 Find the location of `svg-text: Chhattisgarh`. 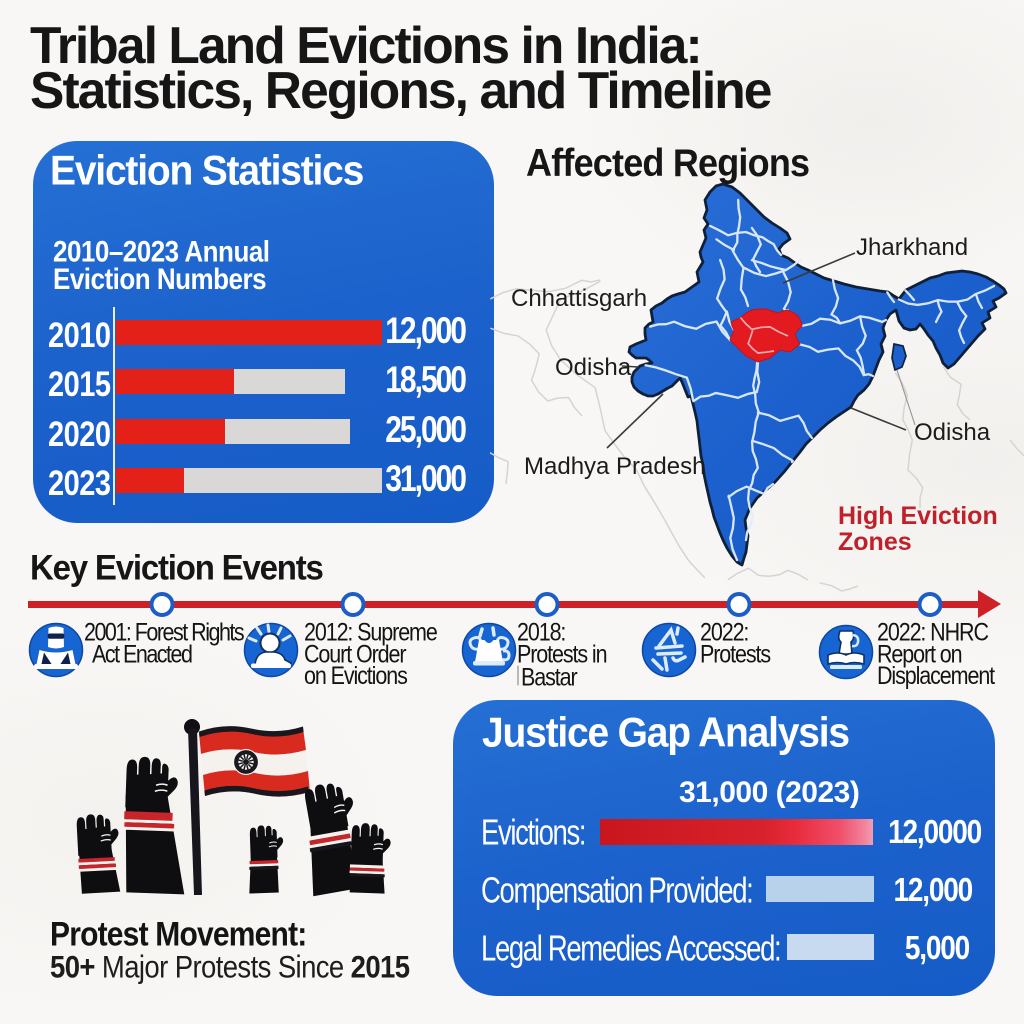

svg-text: Chhattisgarh is located at coordinates (579, 298).